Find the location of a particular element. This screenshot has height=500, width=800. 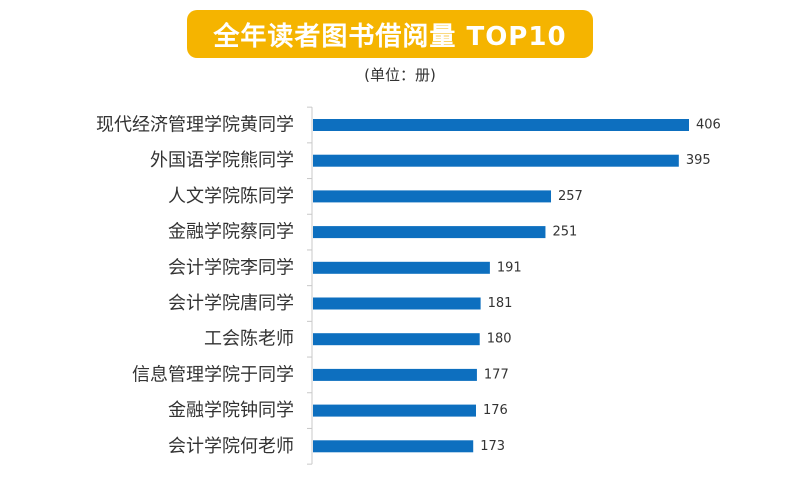

category-label: 现代经济管理学院黄同学 is located at coordinates (195, 125).